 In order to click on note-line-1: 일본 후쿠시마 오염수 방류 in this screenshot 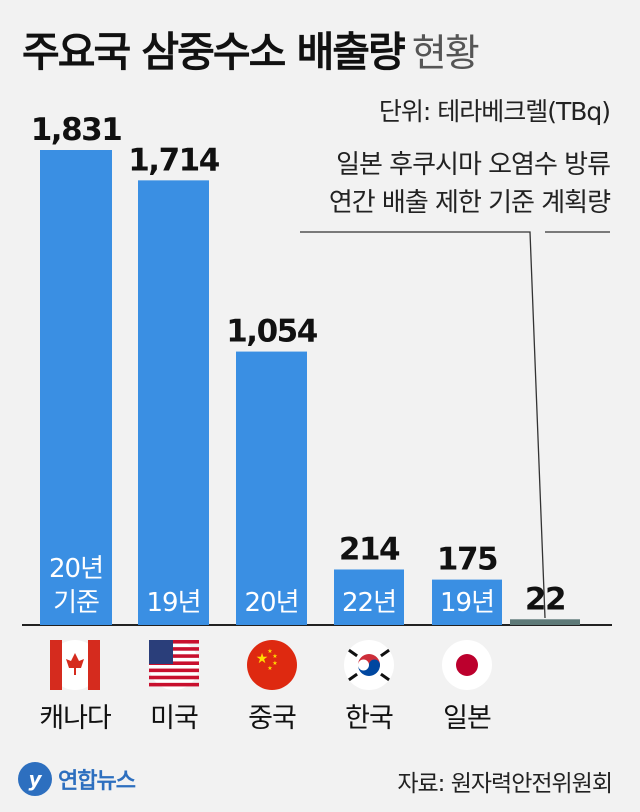, I will do `click(473, 165)`.